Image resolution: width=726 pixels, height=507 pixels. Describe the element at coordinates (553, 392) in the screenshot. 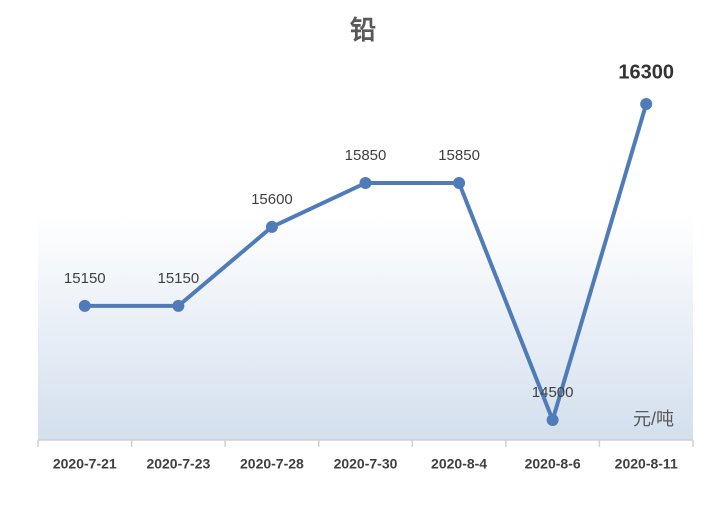

I see `data-label: 14500` at that location.